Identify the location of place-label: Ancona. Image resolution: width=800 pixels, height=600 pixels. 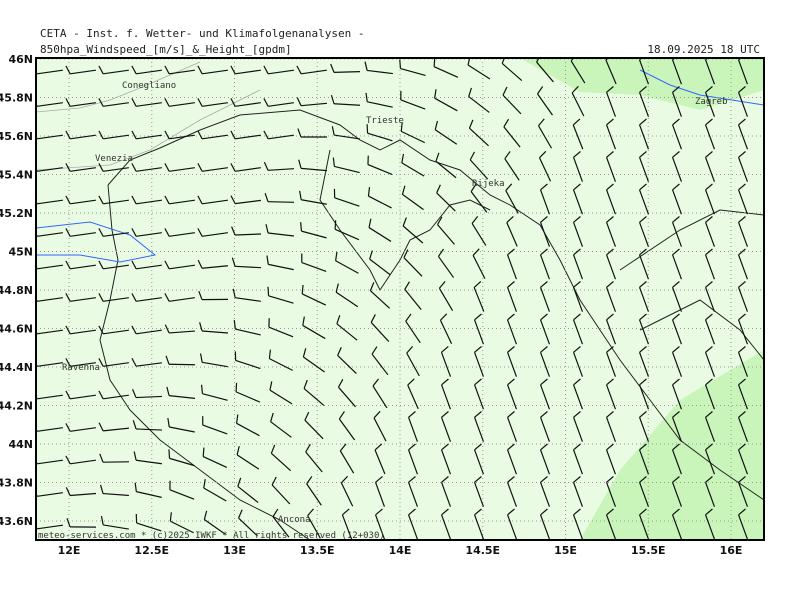
(294, 520).